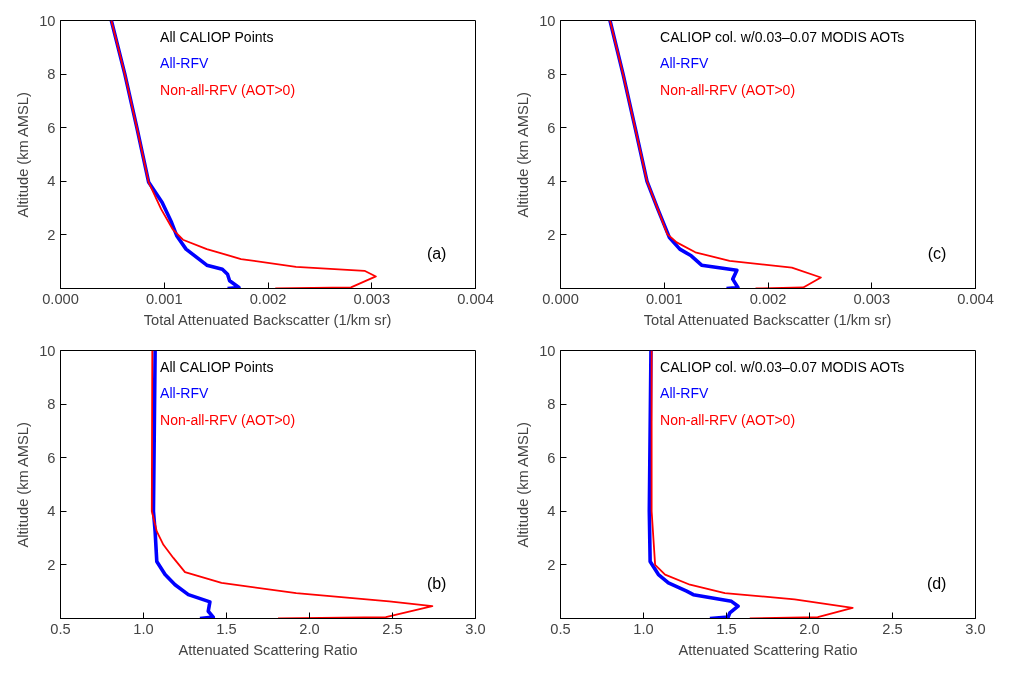 This screenshot has width=1024, height=686. I want to click on annotation: (a), so click(436, 253).